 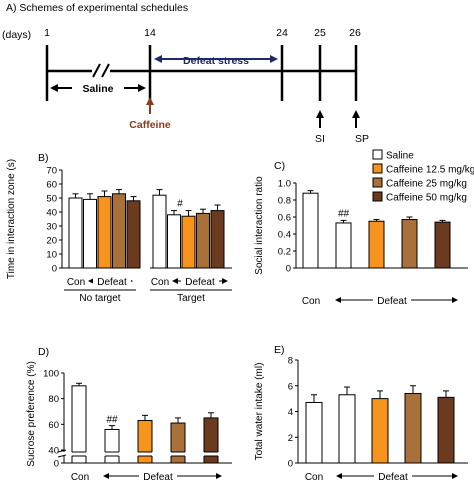 What do you see at coordinates (51, 255) in the screenshot?
I see `y-tick-label: 10` at bounding box center [51, 255].